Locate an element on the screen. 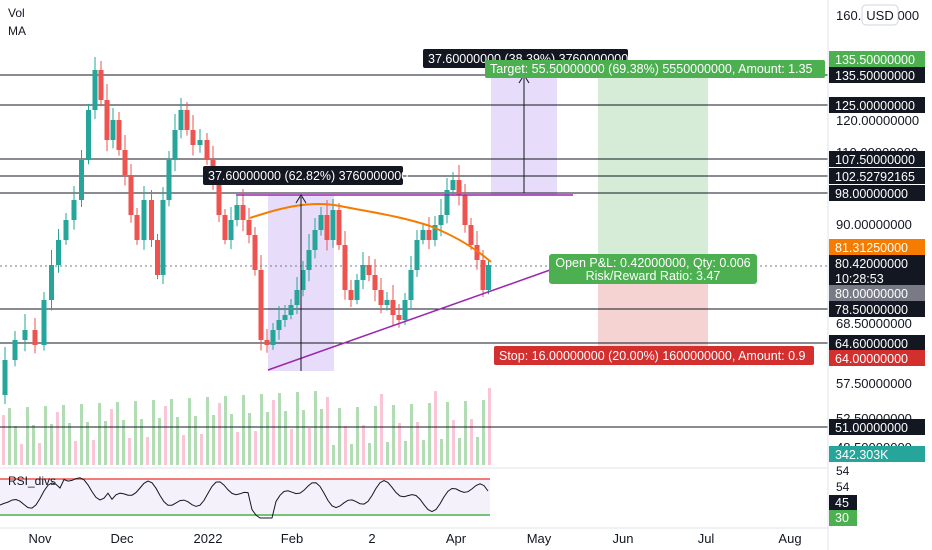 The image size is (932, 550). target-zone is located at coordinates (653, 179).